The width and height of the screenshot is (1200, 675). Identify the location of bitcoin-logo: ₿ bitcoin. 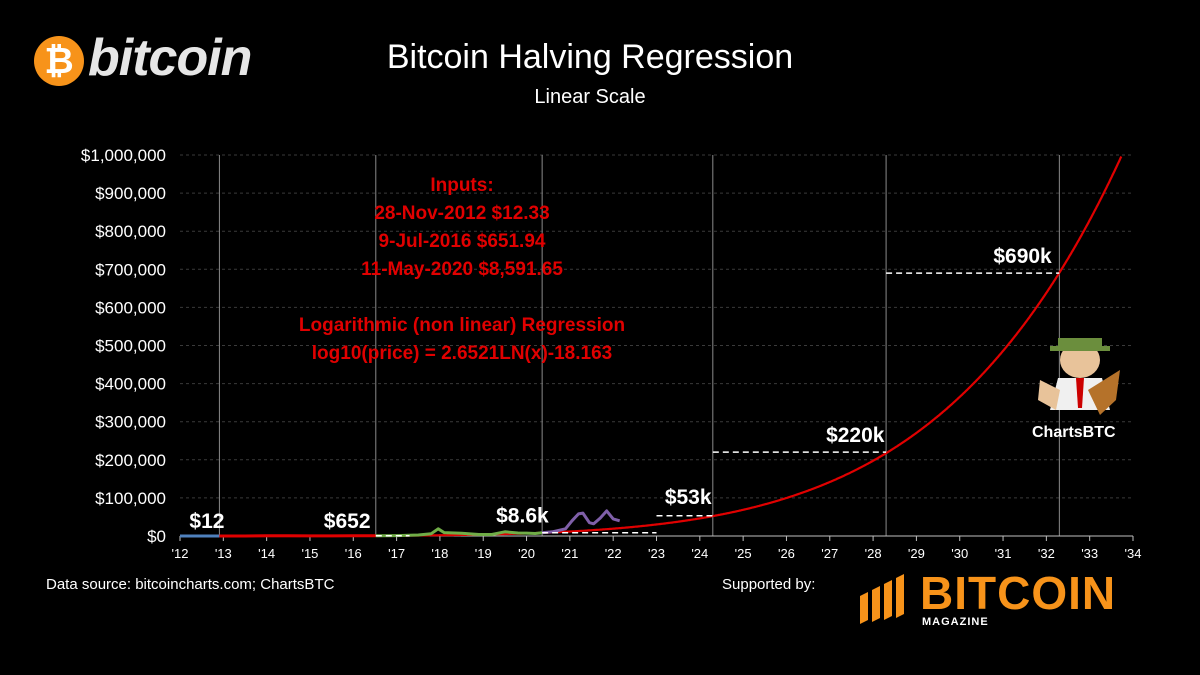
(154, 59).